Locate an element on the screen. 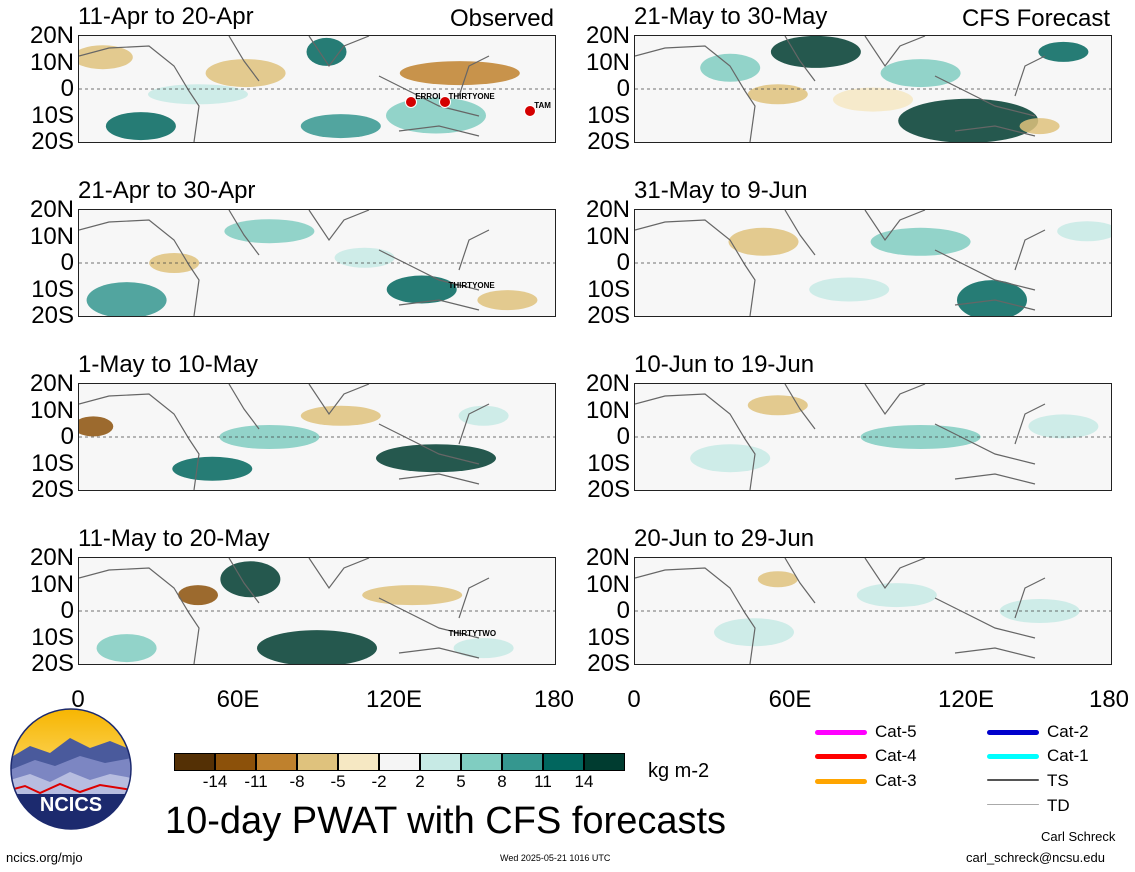 This screenshot has width=1135, height=872. legend-label: Cat-3 is located at coordinates (896, 780).